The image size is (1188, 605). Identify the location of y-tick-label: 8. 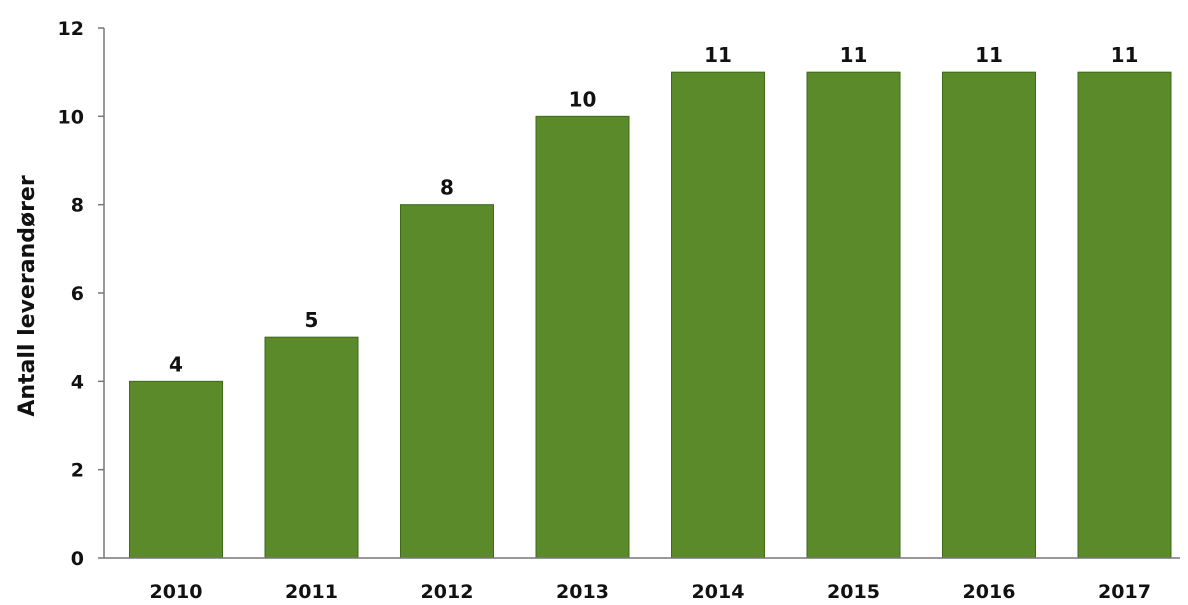
(77, 206).